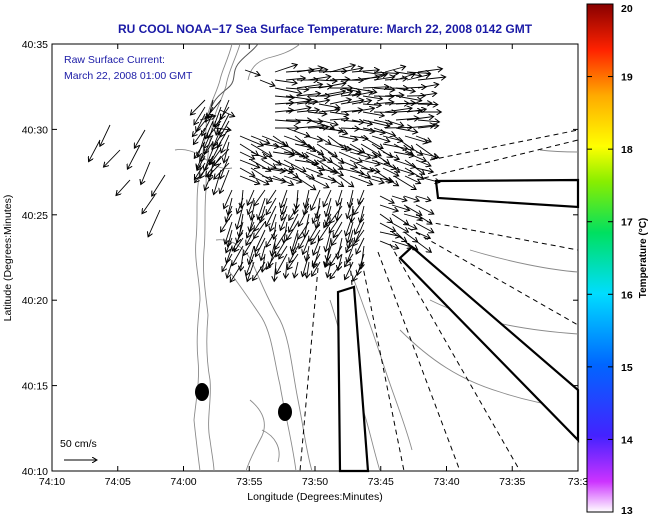 This screenshot has width=651, height=518. What do you see at coordinates (114, 60) in the screenshot?
I see `annotation-line1: Raw Surface Current:` at bounding box center [114, 60].